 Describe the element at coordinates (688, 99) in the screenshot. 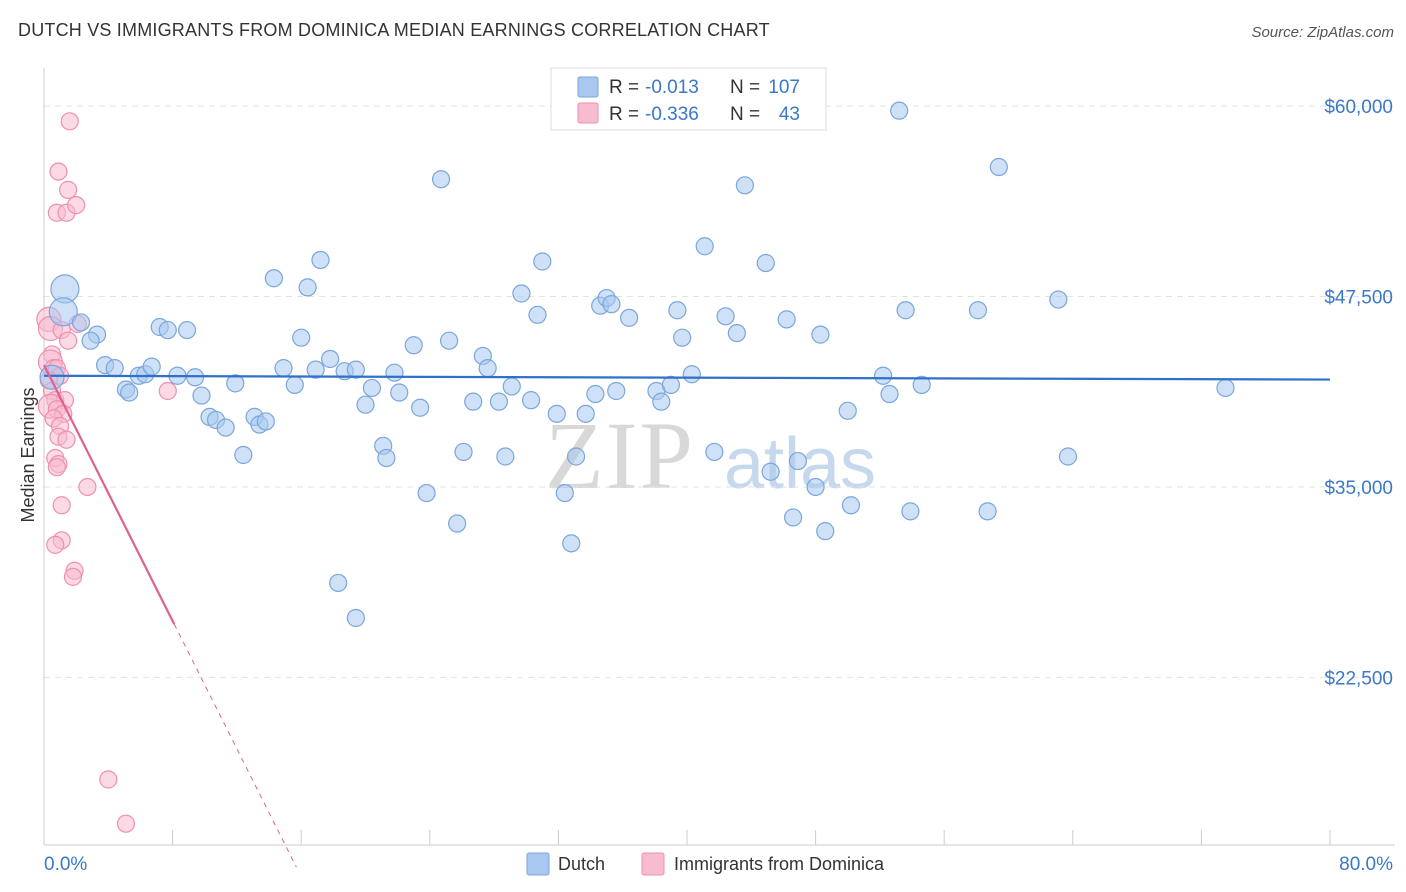

I see `legend: R = -0.013 N = 107 R = -0.336 N = 43` at that location.